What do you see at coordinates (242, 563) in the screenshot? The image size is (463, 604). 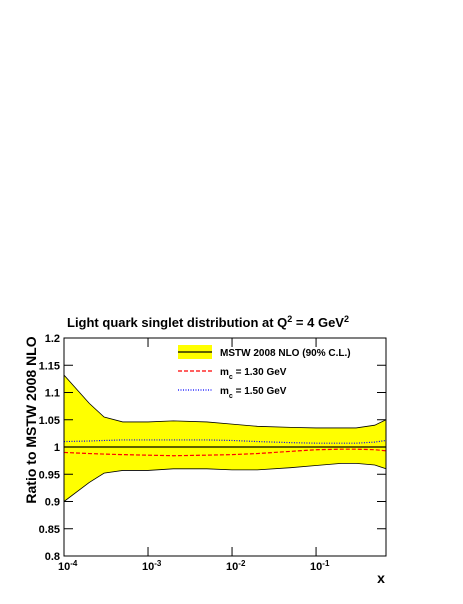 I see `x-tick-power: -2` at bounding box center [242, 563].